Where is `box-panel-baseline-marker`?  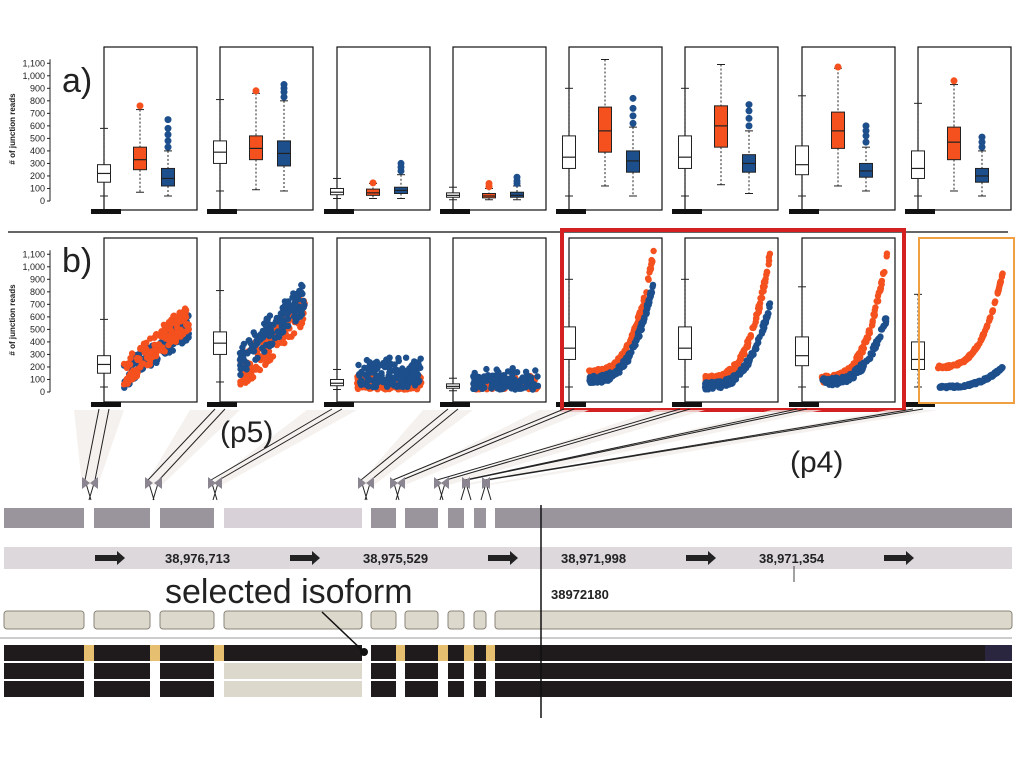 box-panel-baseline-marker is located at coordinates (339, 211).